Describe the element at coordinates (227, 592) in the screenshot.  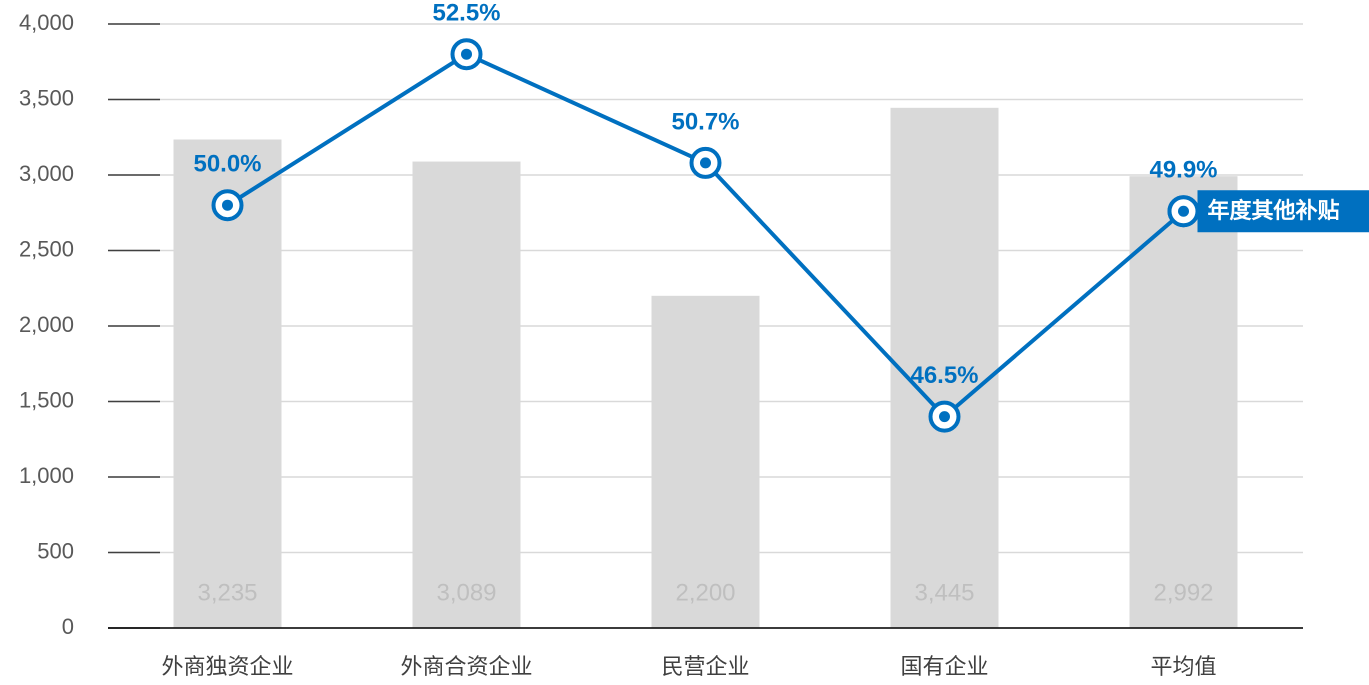
I see `bar-value-label: 3,235` at that location.